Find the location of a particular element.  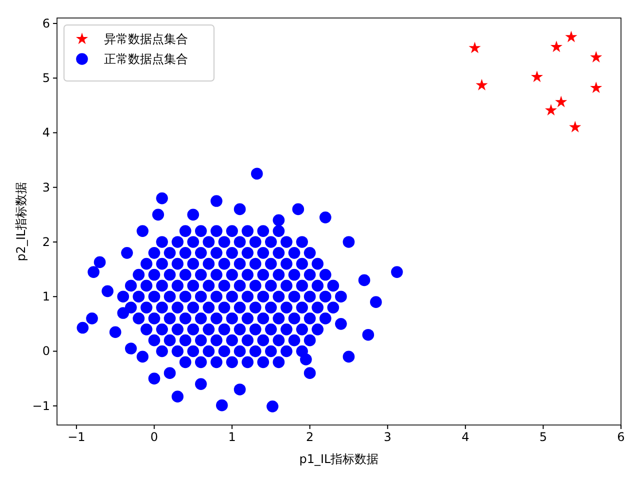

x-tick-label: −1 is located at coordinates (77, 437).